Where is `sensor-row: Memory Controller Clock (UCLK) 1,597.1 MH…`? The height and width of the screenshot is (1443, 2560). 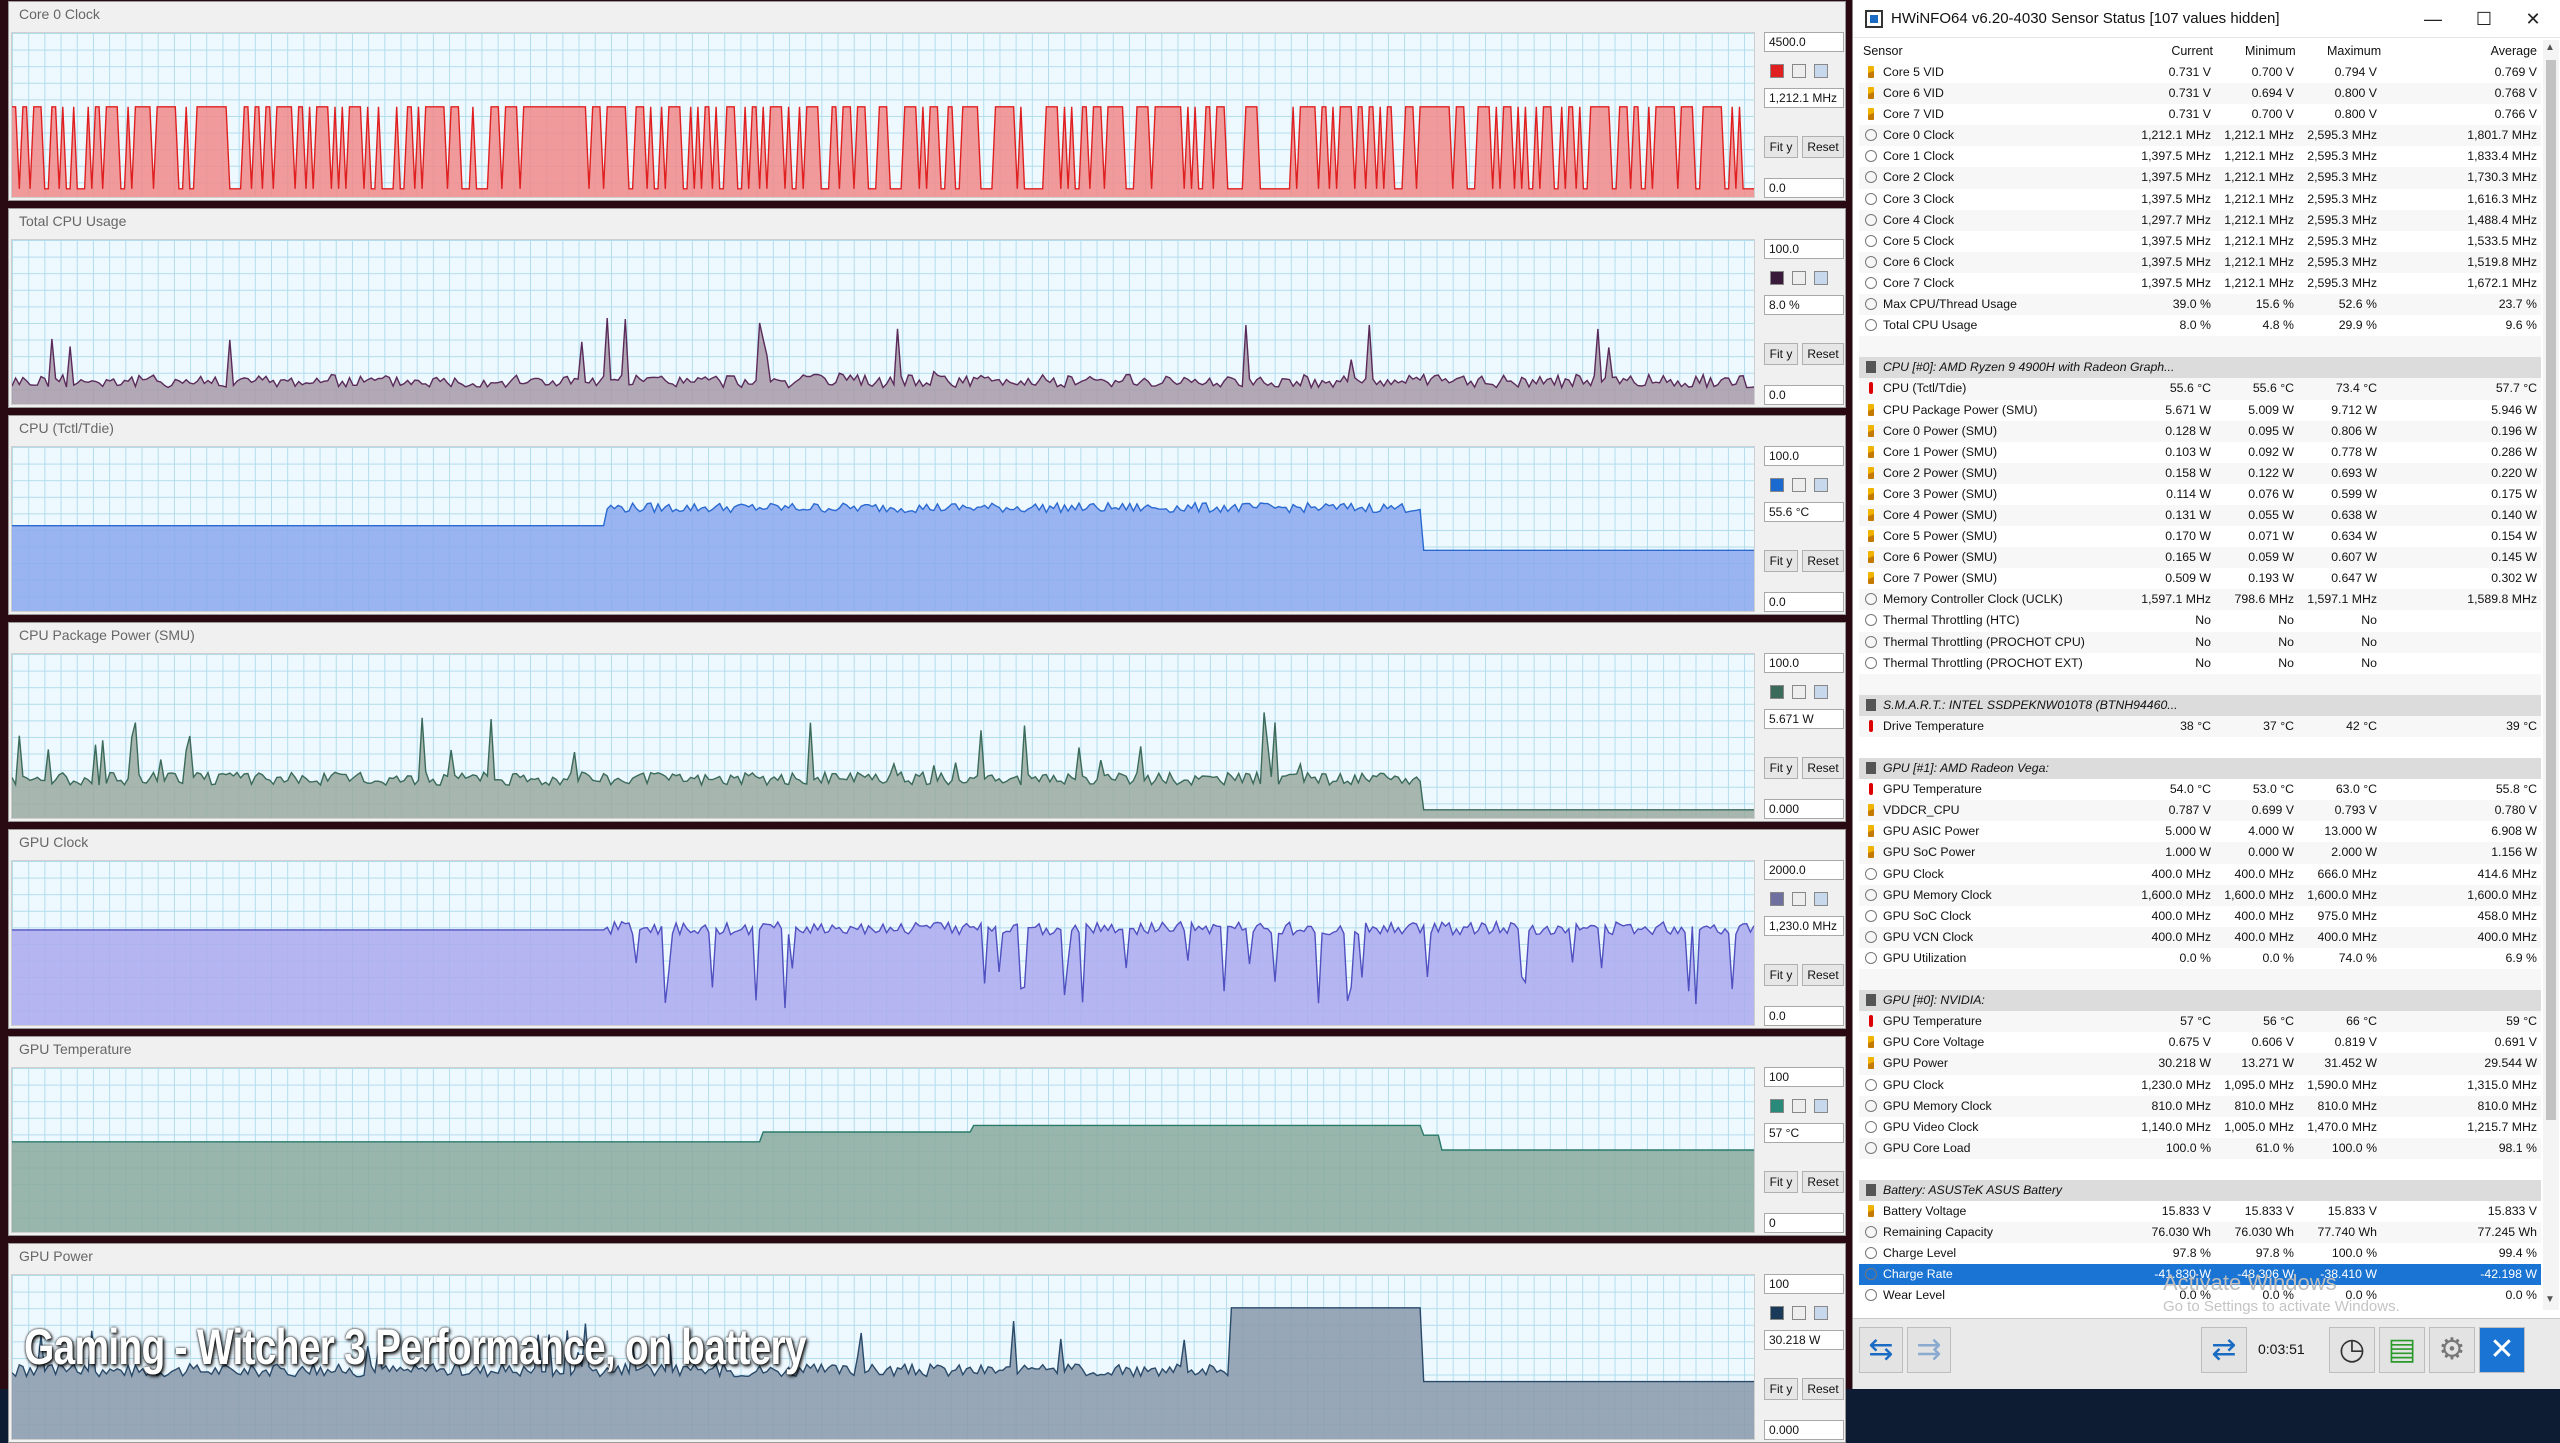
sensor-row: Memory Controller Clock (UCLK) 1,597.1 MH… is located at coordinates (2200, 600).